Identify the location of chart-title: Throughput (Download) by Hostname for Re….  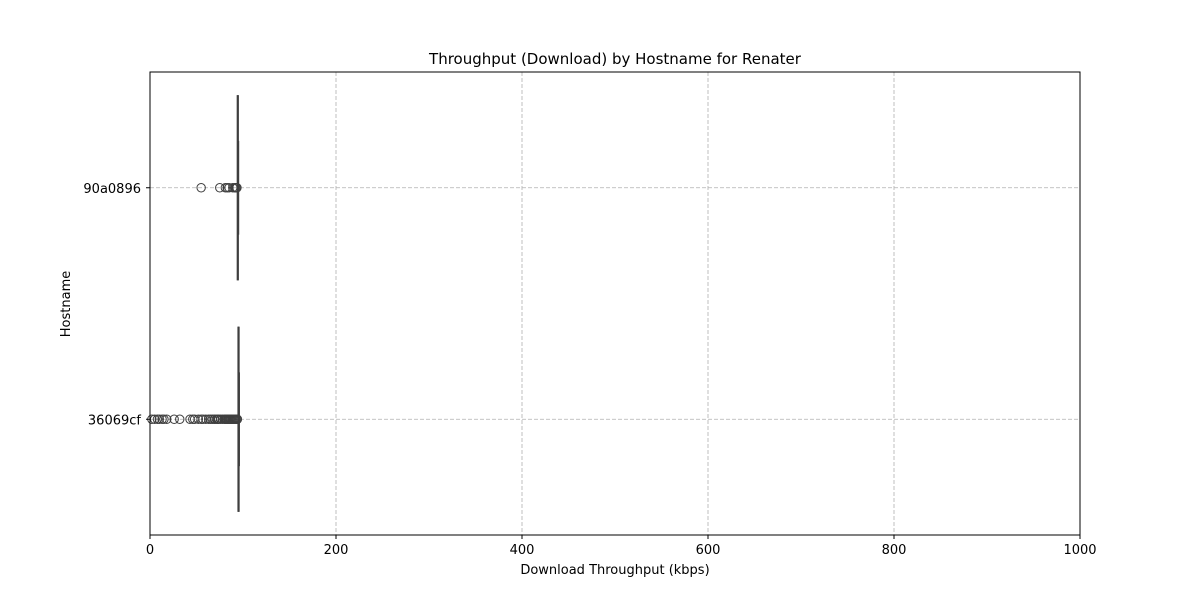
(615, 59).